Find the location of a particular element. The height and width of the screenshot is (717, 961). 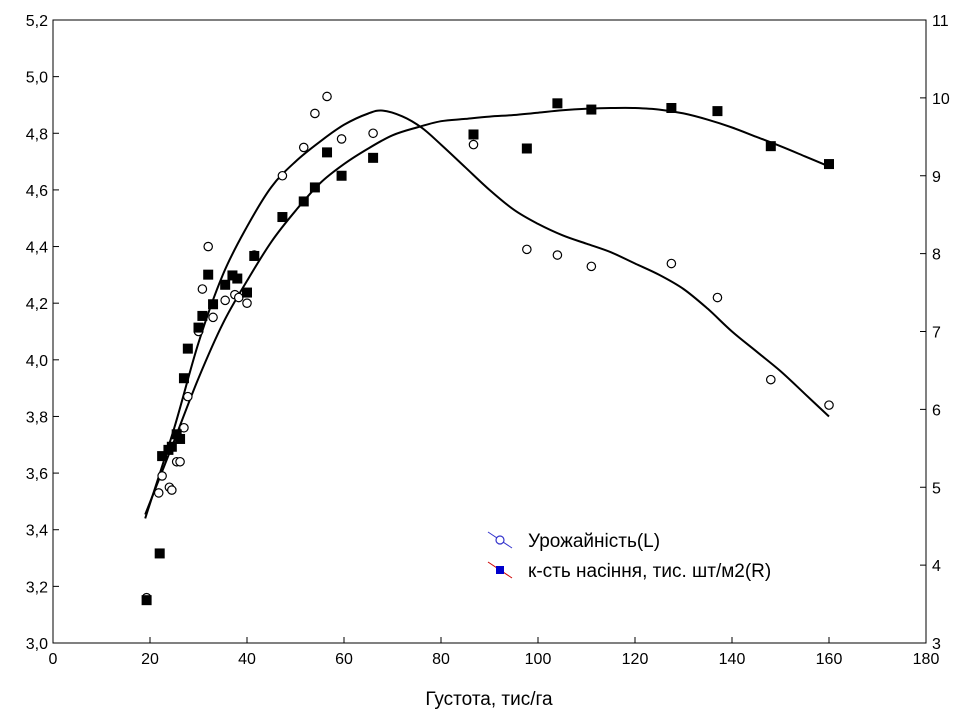

y-left-tick-label: 3,0 is located at coordinates (37, 644).